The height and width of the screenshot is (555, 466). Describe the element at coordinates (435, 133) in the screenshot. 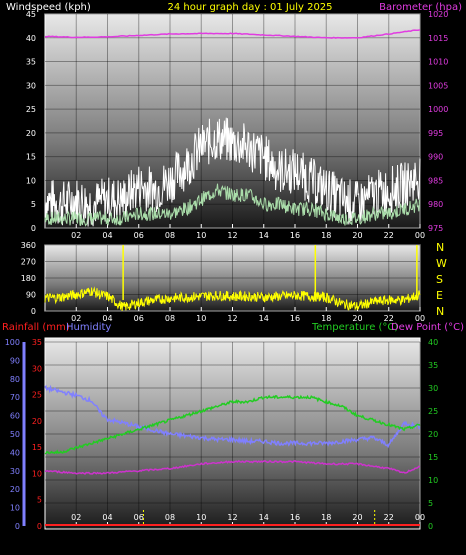

I see `barometer-y-tick-label: 995` at that location.